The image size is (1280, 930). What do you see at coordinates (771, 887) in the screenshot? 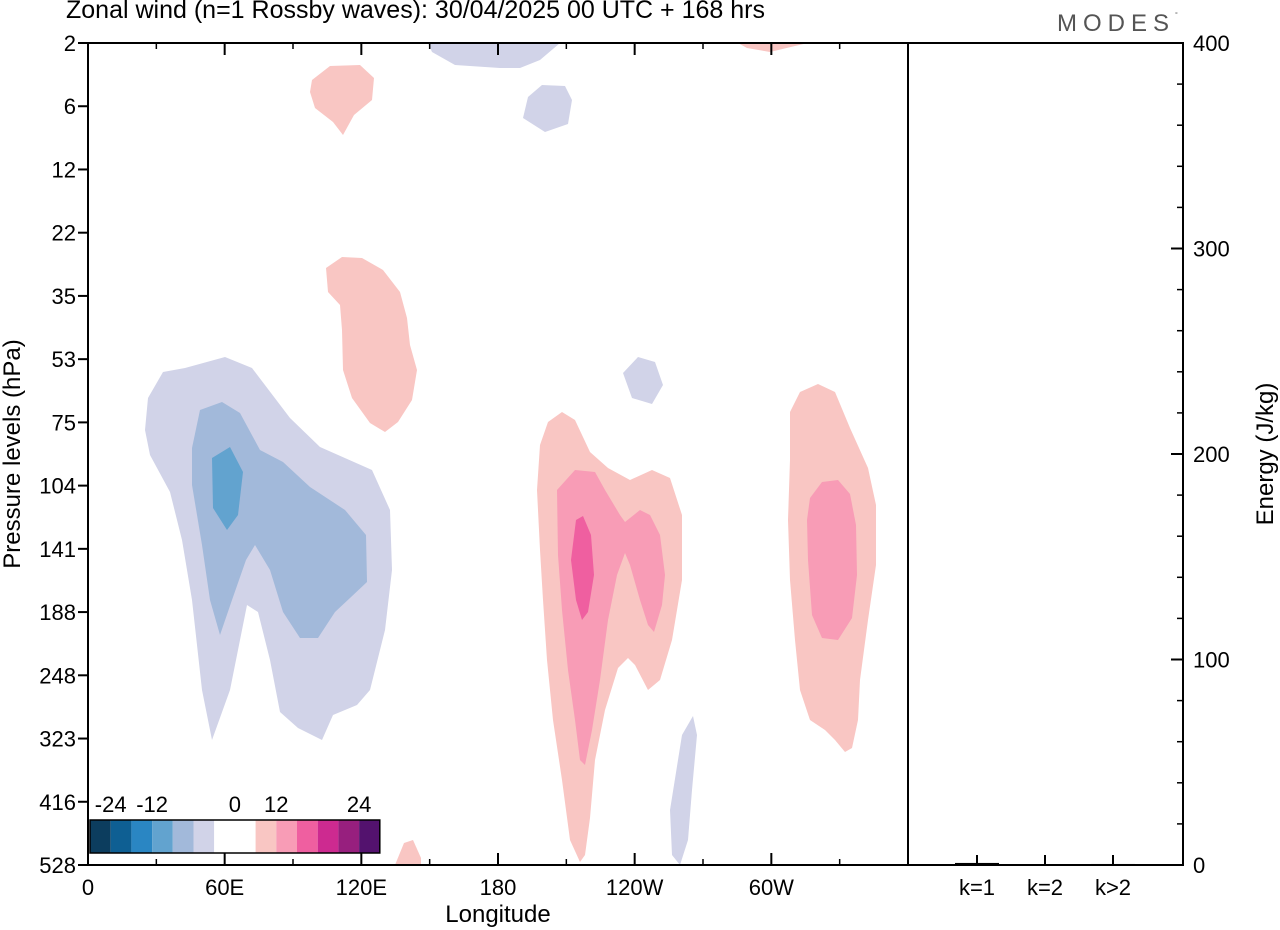
I see `x-tick-label: 60W` at bounding box center [771, 887].